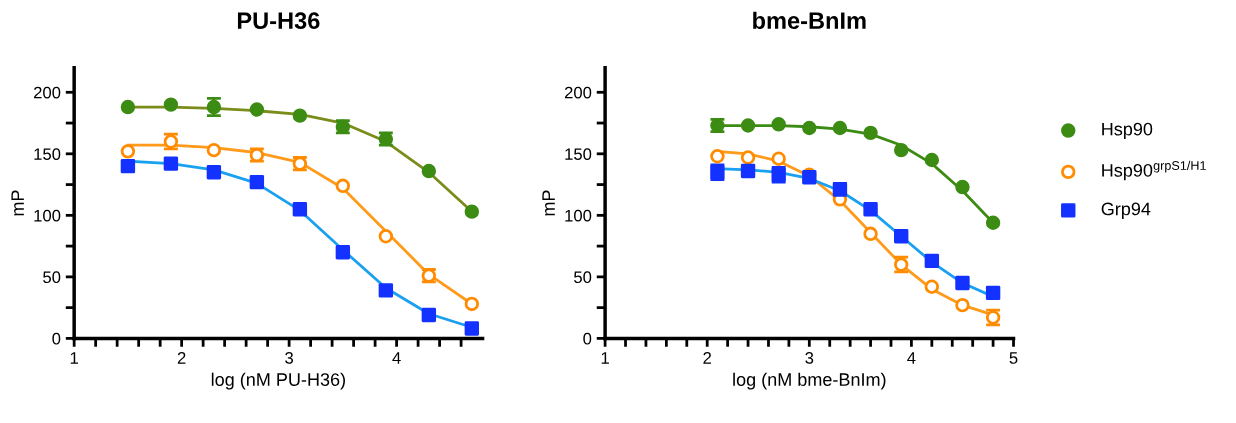 This screenshot has width=1236, height=423. Describe the element at coordinates (1126, 210) in the screenshot. I see `legend-label: Grp94` at that location.